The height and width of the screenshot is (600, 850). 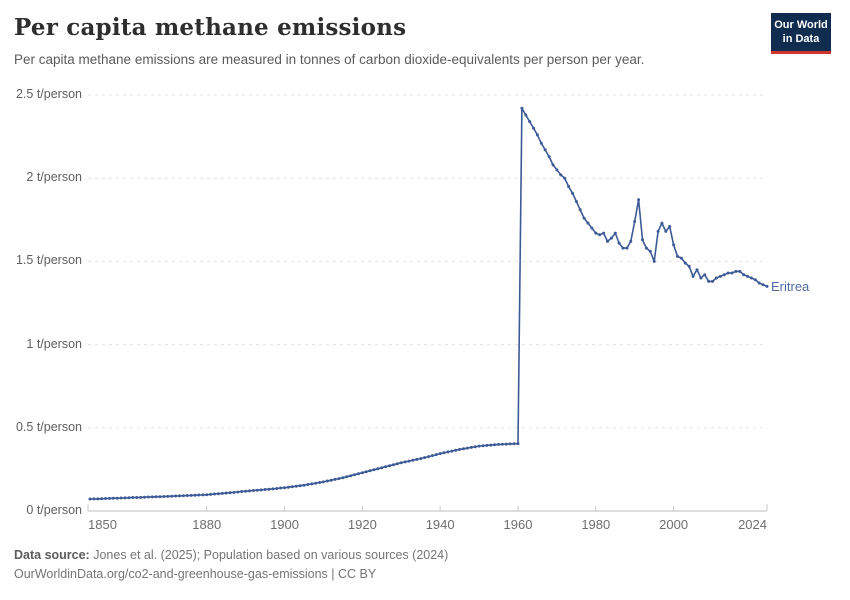 I want to click on x-tick-label: 1940, so click(x=440, y=524).